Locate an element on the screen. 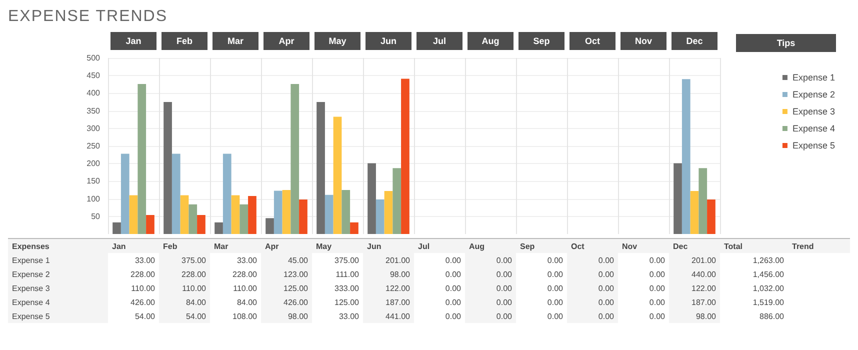 This screenshot has height=350, width=858. category-label: Jun is located at coordinates (374, 246).